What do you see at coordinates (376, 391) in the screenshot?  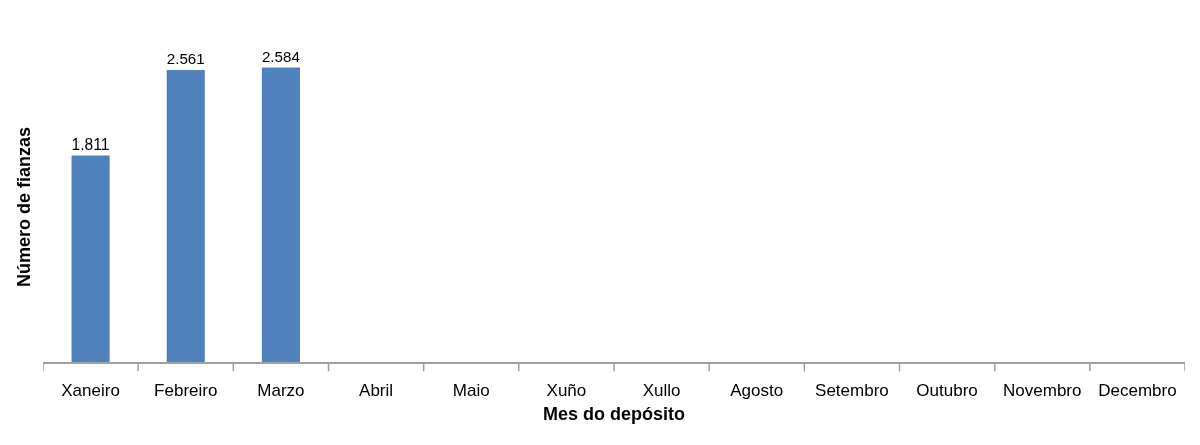 I see `x-tick-label: Abril` at bounding box center [376, 391].